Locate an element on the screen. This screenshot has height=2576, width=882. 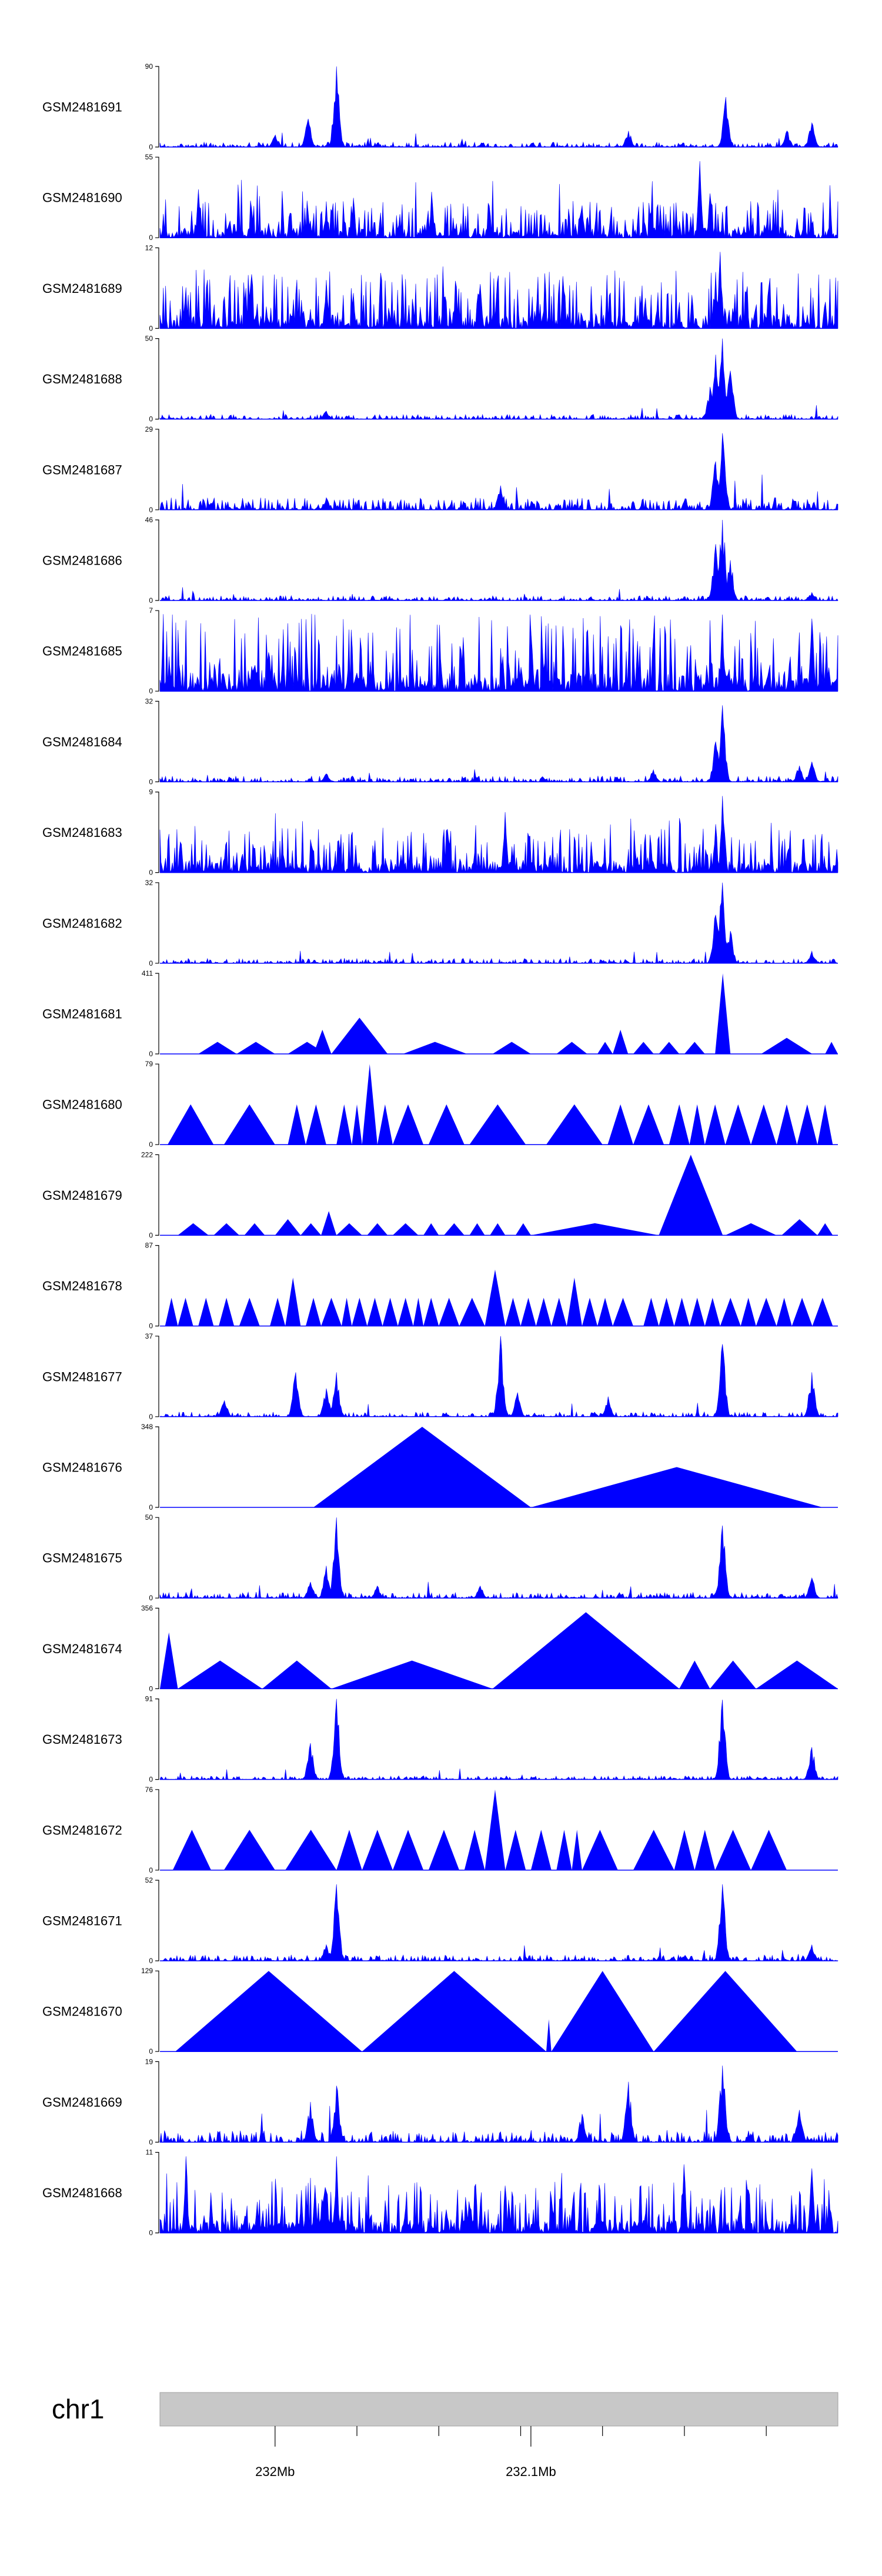
track-label: GSM2481690 is located at coordinates (82, 198).